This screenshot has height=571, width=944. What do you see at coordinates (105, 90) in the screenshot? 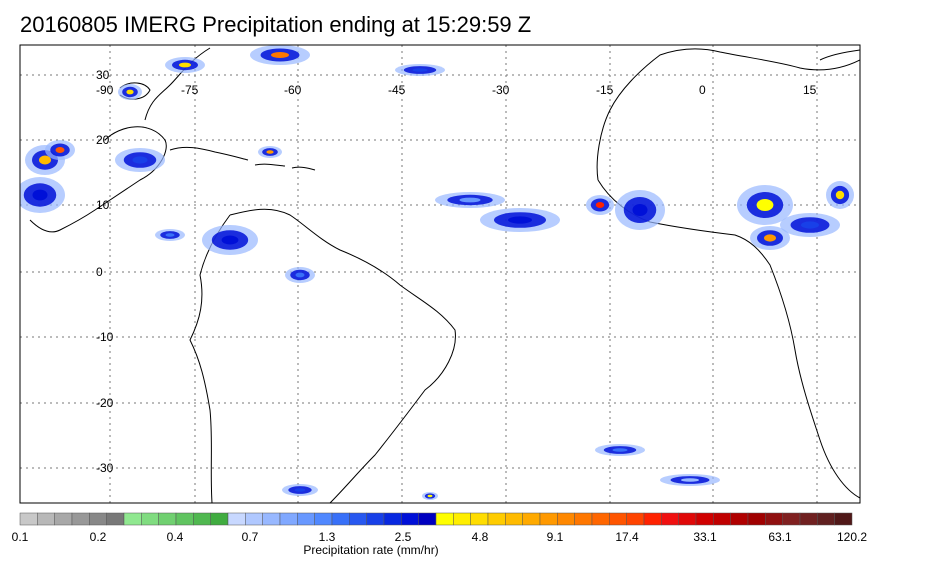
I see `lon-label: -90` at bounding box center [105, 90].